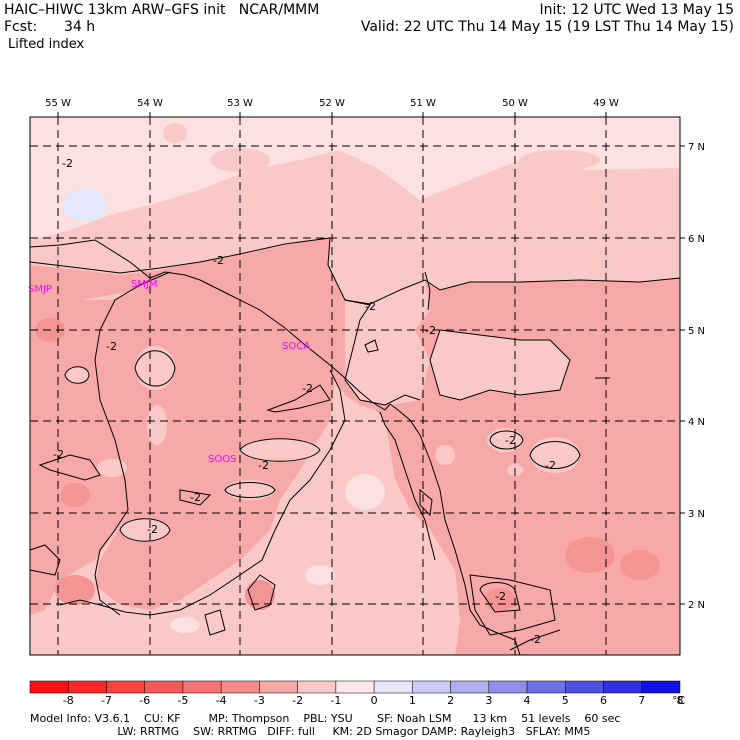 This screenshot has height=740, width=740. Describe the element at coordinates (696, 331) in the screenshot. I see `lat-label: 5 N` at that location.